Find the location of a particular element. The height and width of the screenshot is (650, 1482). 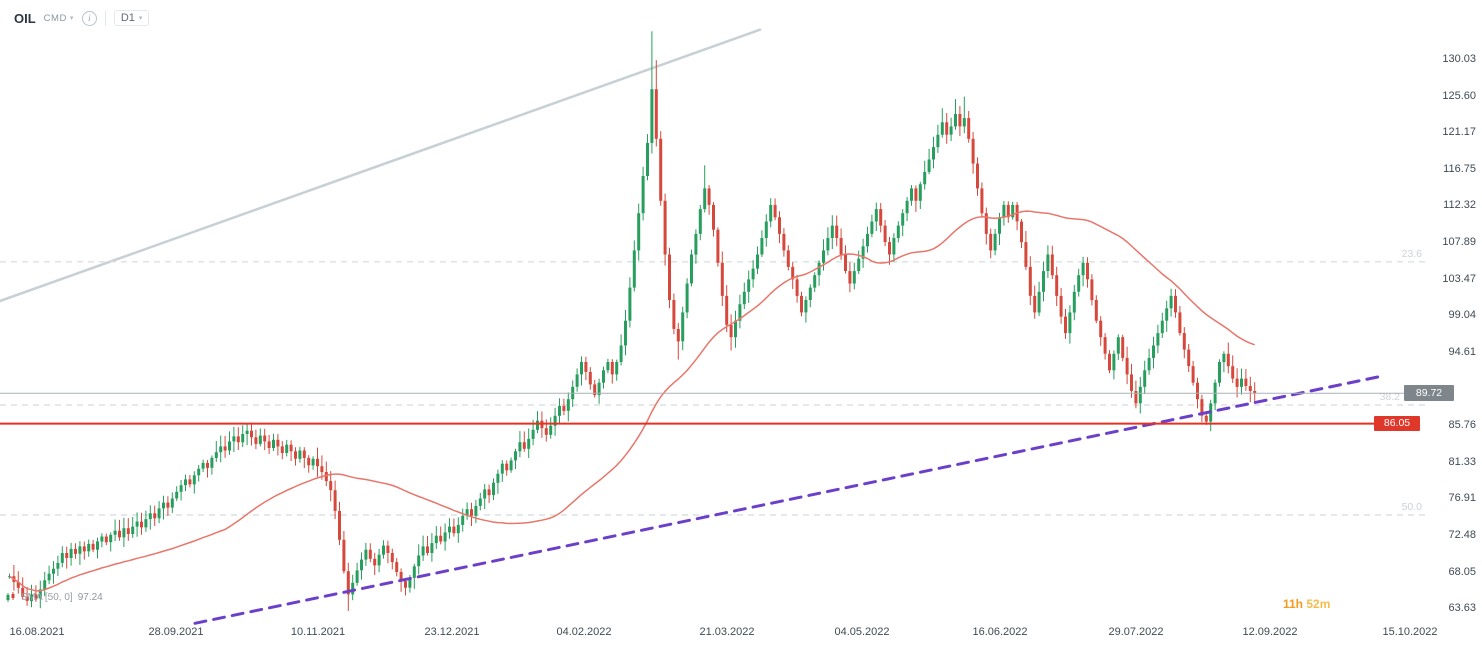

date-axis-label: 16.08.2021 is located at coordinates (37, 632).